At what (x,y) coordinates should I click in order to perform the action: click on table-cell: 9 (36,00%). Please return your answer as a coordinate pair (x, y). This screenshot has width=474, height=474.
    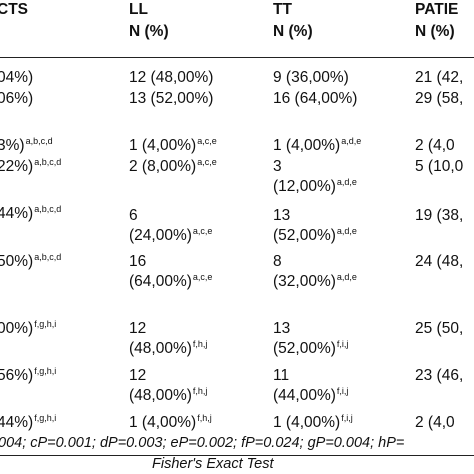
    Looking at the image, I should click on (311, 77).